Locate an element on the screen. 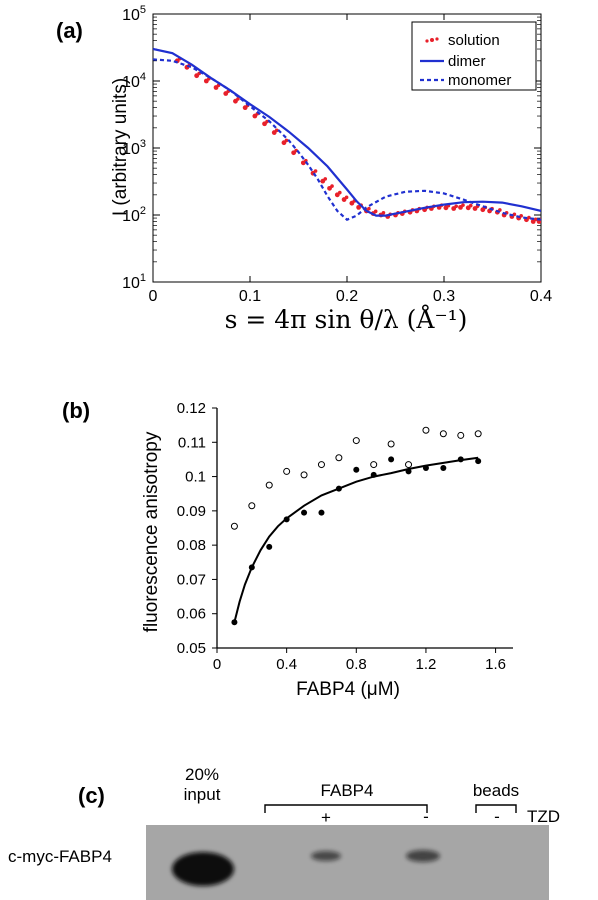 The width and height of the screenshot is (598, 900). header-input: input is located at coordinates (202, 794).